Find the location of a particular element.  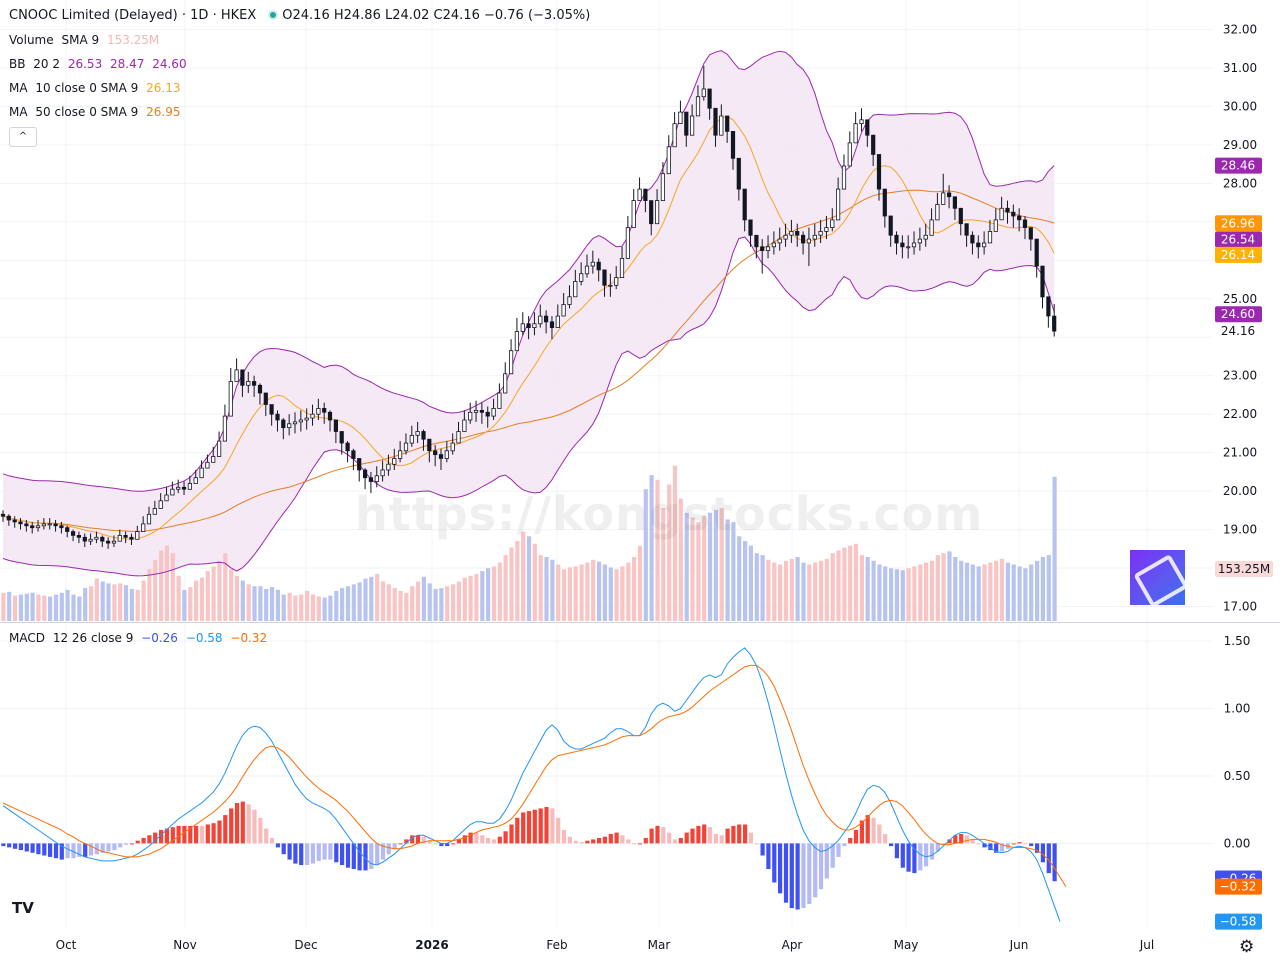

x-tick-label: May is located at coordinates (906, 945).